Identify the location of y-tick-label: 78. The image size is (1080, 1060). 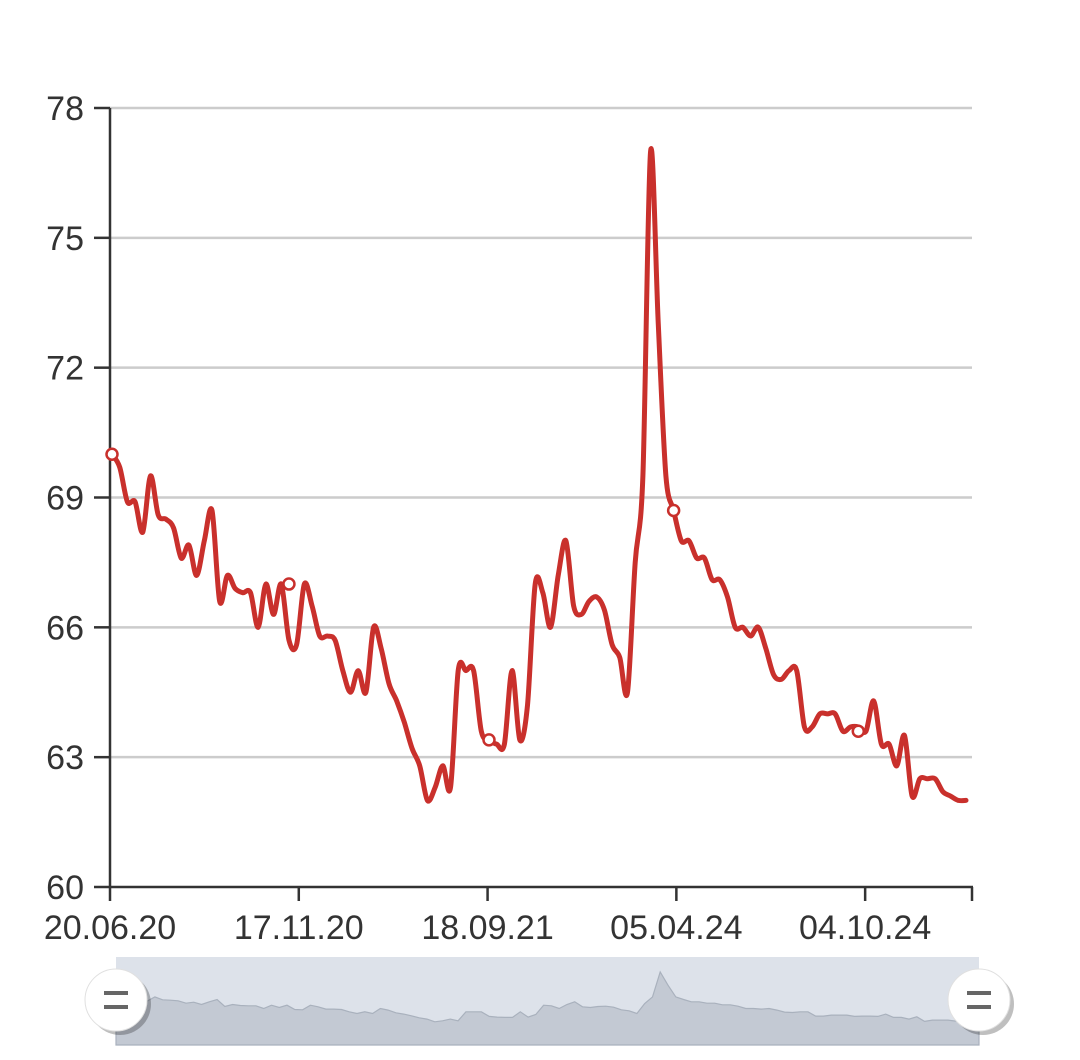
(65, 109).